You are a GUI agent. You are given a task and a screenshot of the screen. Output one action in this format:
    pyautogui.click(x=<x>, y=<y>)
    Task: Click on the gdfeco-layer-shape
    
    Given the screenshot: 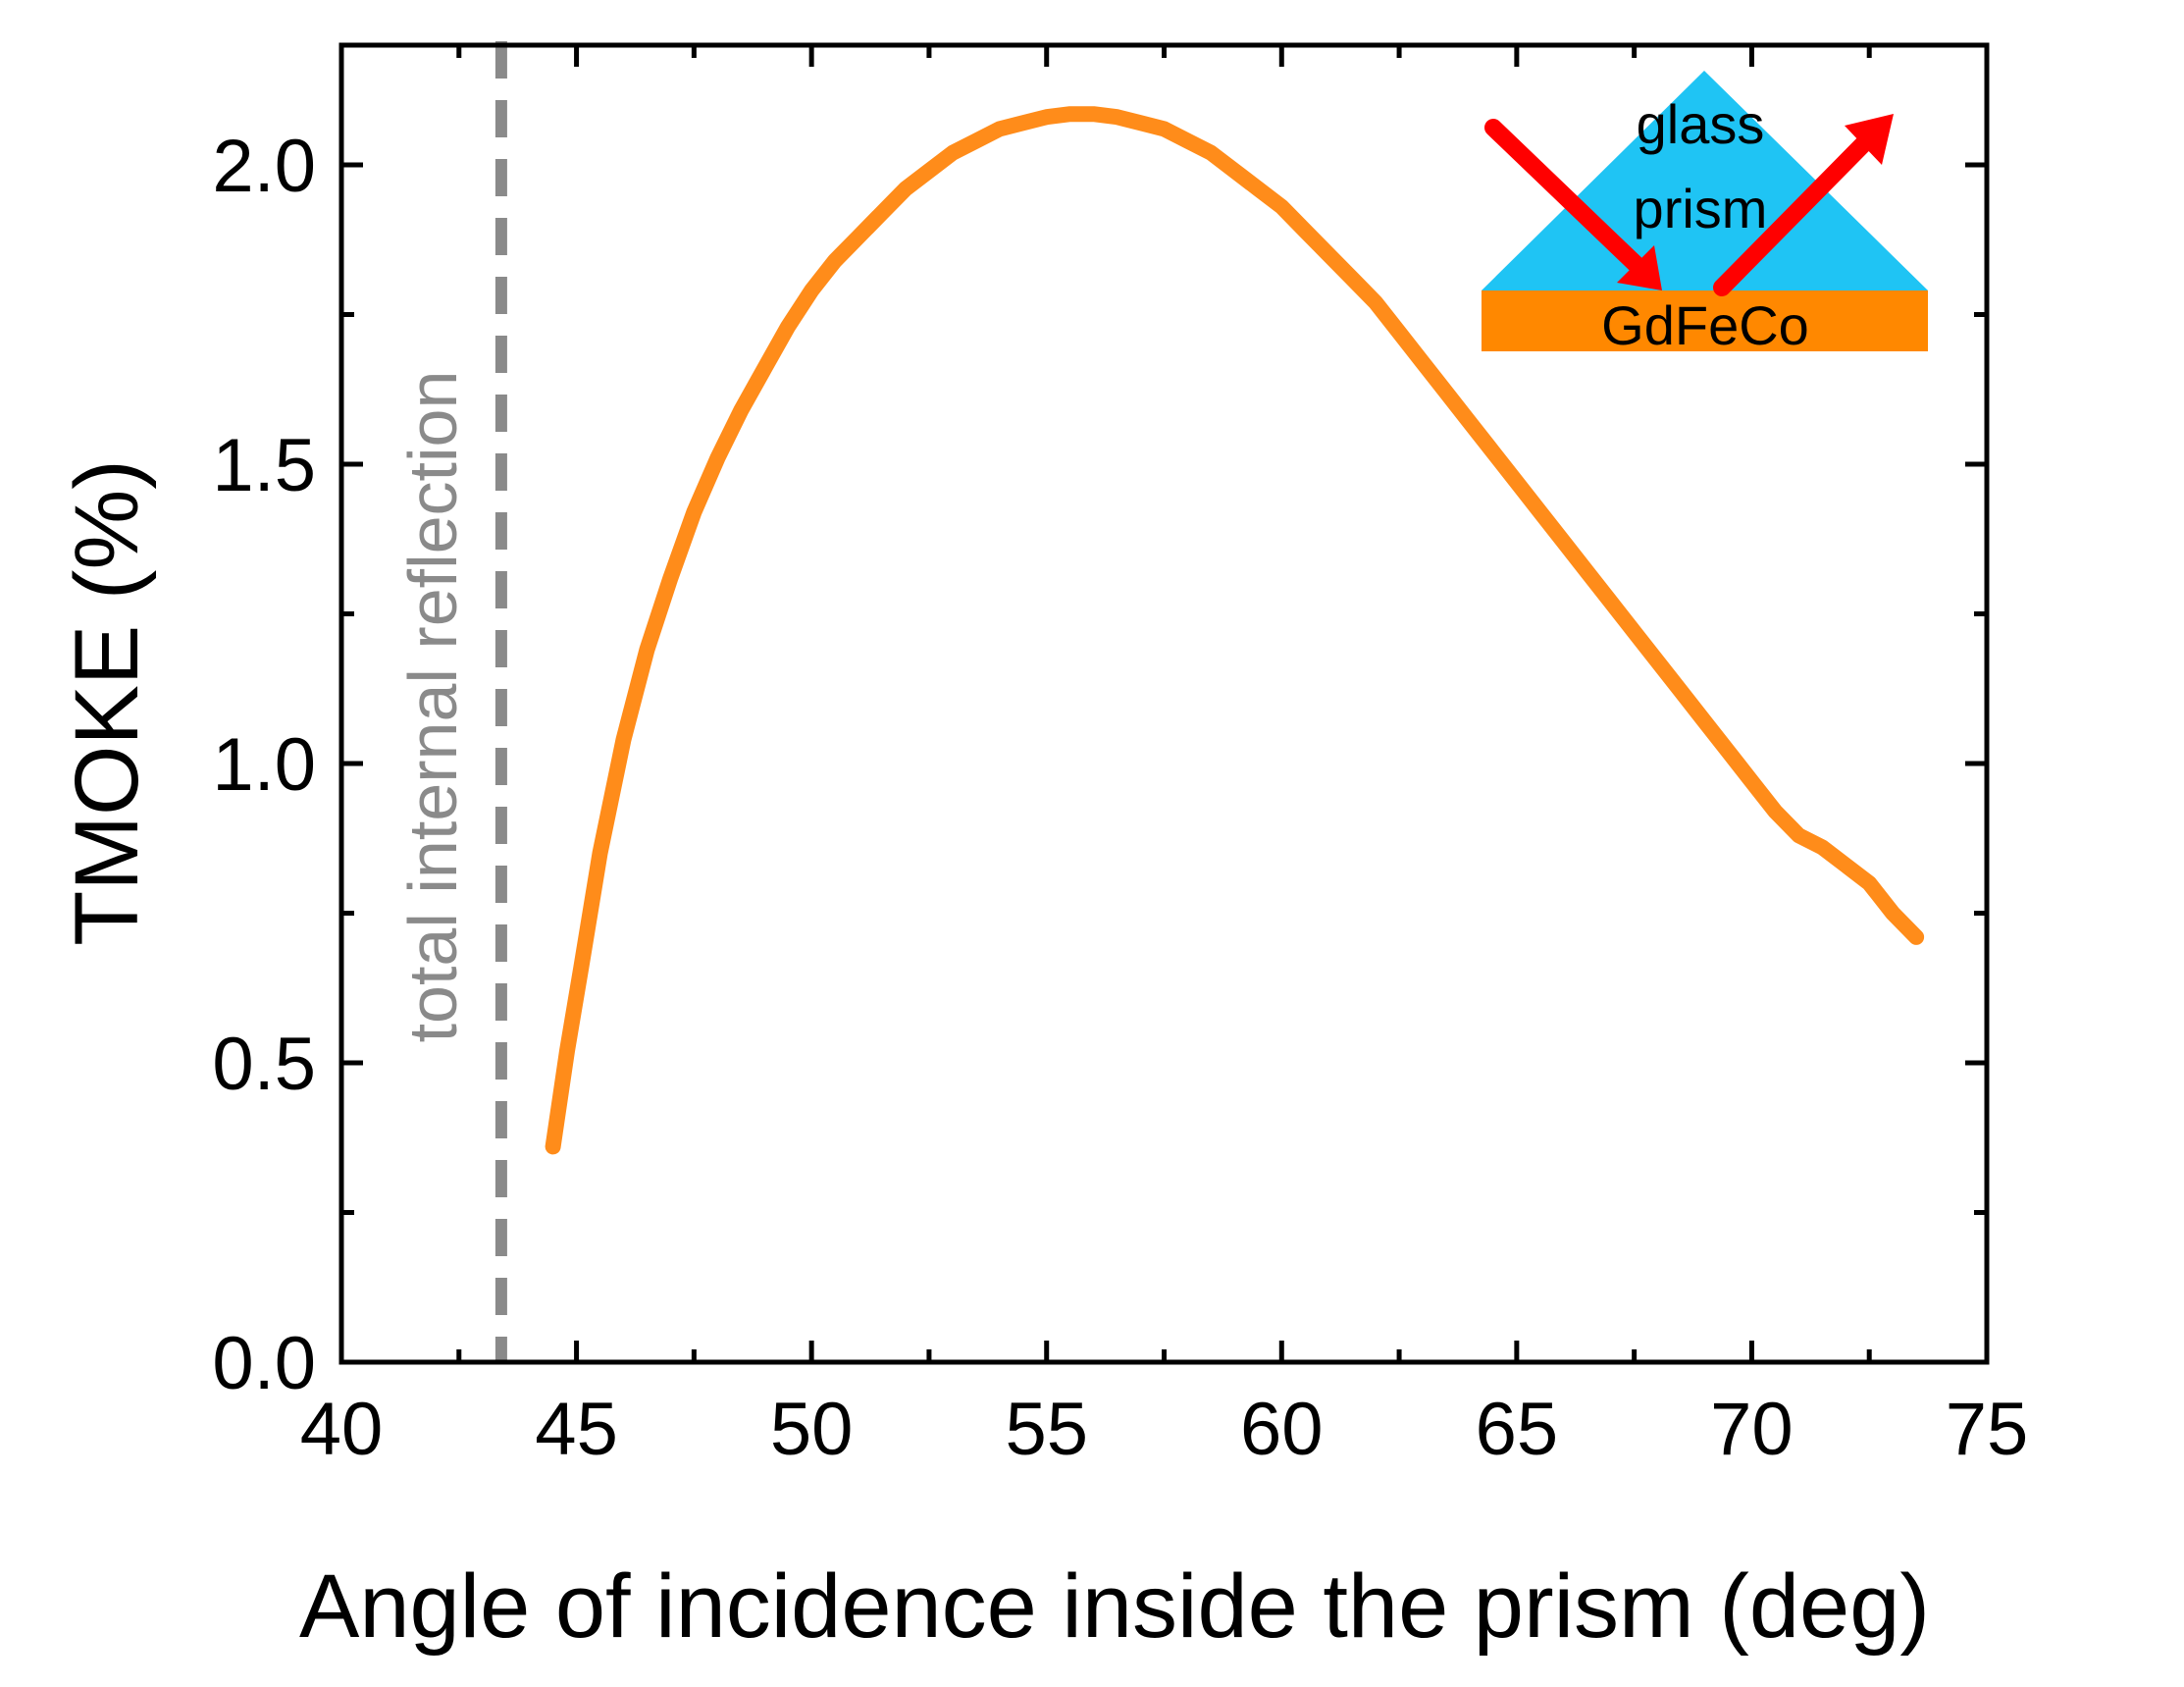 What is the action you would take?
    pyautogui.click(x=1705, y=320)
    